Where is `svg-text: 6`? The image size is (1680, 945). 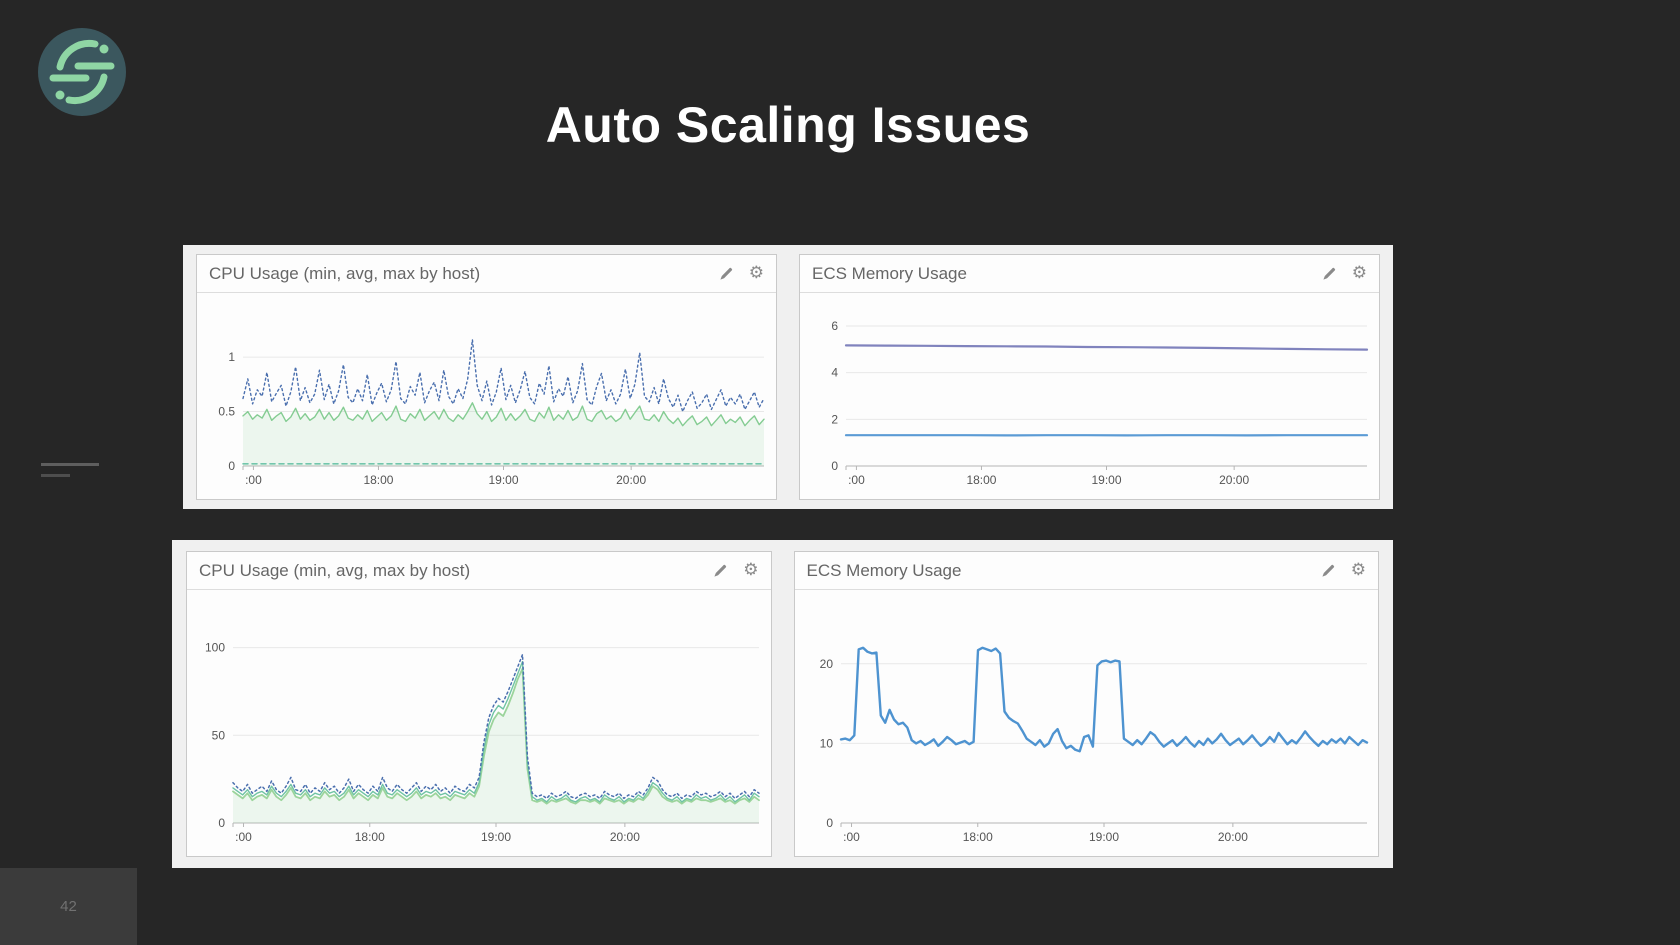
svg-text: 6 is located at coordinates (834, 326).